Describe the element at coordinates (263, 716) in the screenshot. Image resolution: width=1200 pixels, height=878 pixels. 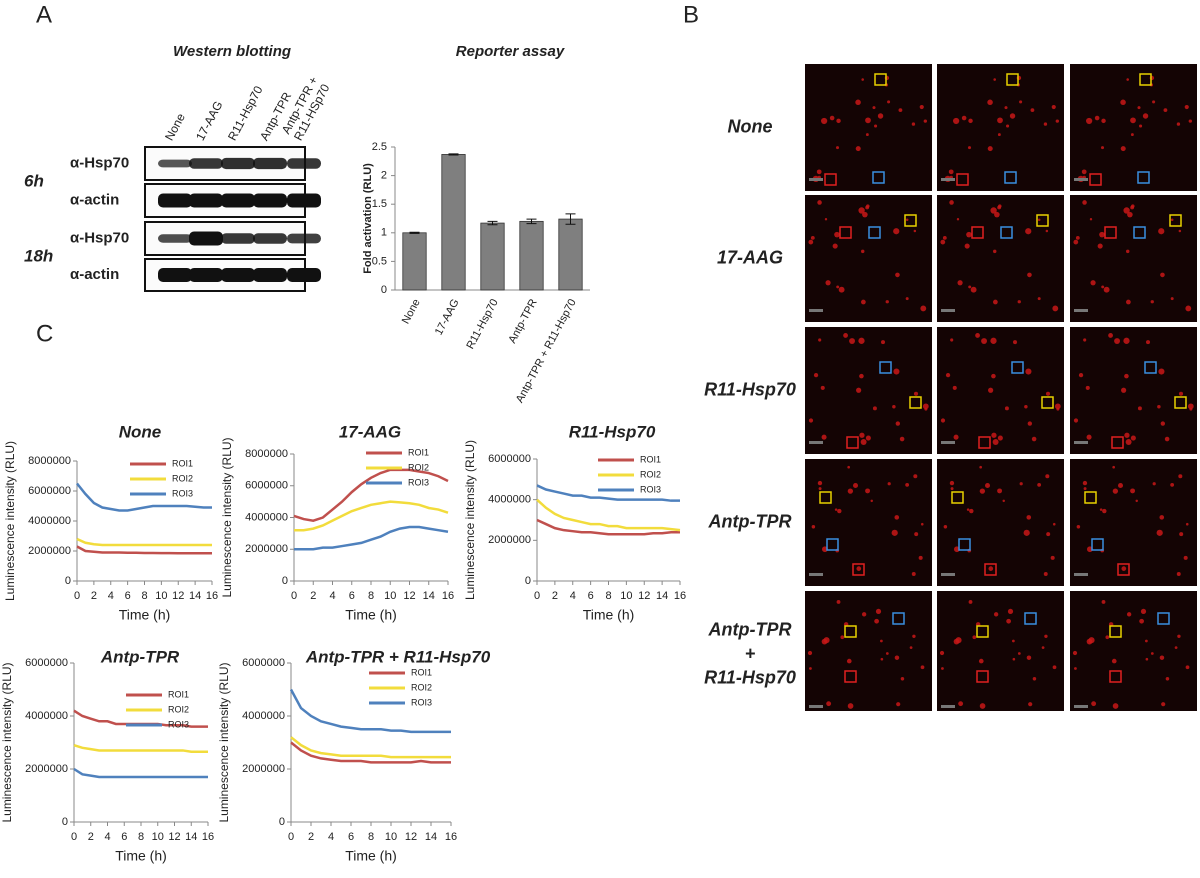
I see `y-tick-label: 4000000` at that location.